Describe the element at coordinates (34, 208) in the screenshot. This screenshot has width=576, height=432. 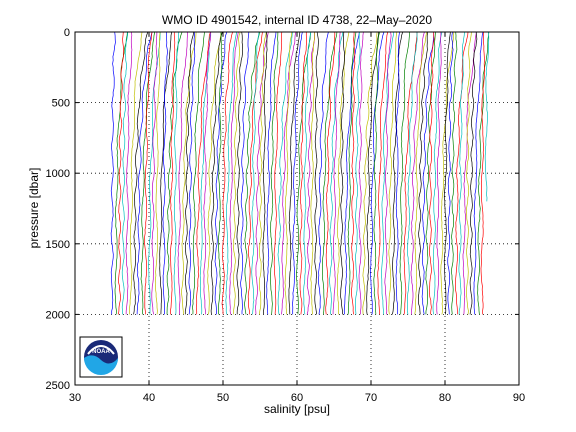
I see `y-axis-label: pressure [dbar]` at that location.